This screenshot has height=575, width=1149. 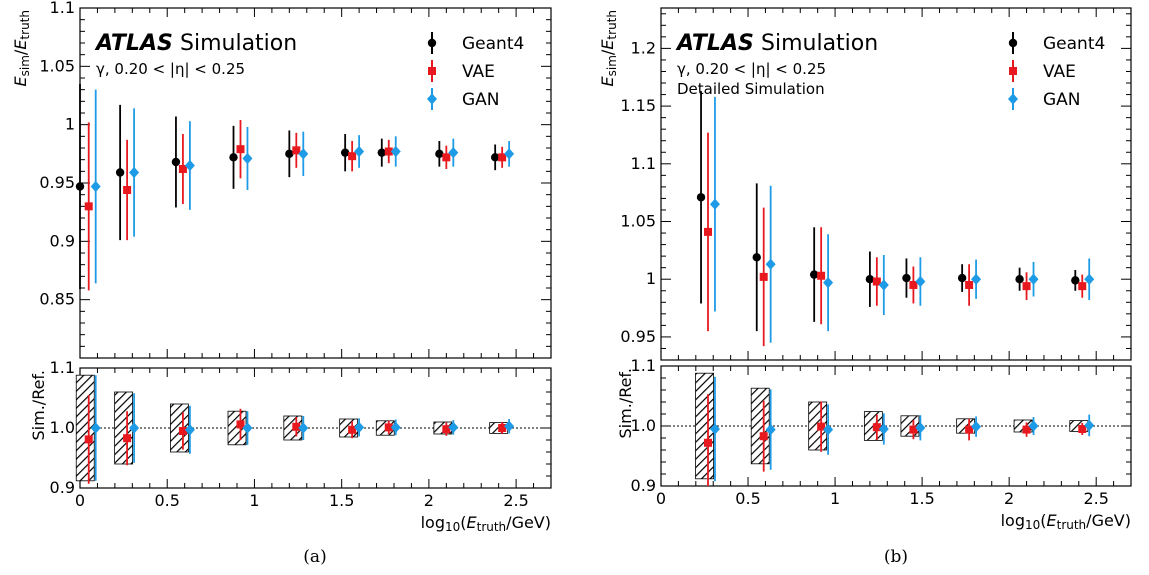 What do you see at coordinates (1062, 100) in the screenshot?
I see `legend-entry: GAN` at bounding box center [1062, 100].